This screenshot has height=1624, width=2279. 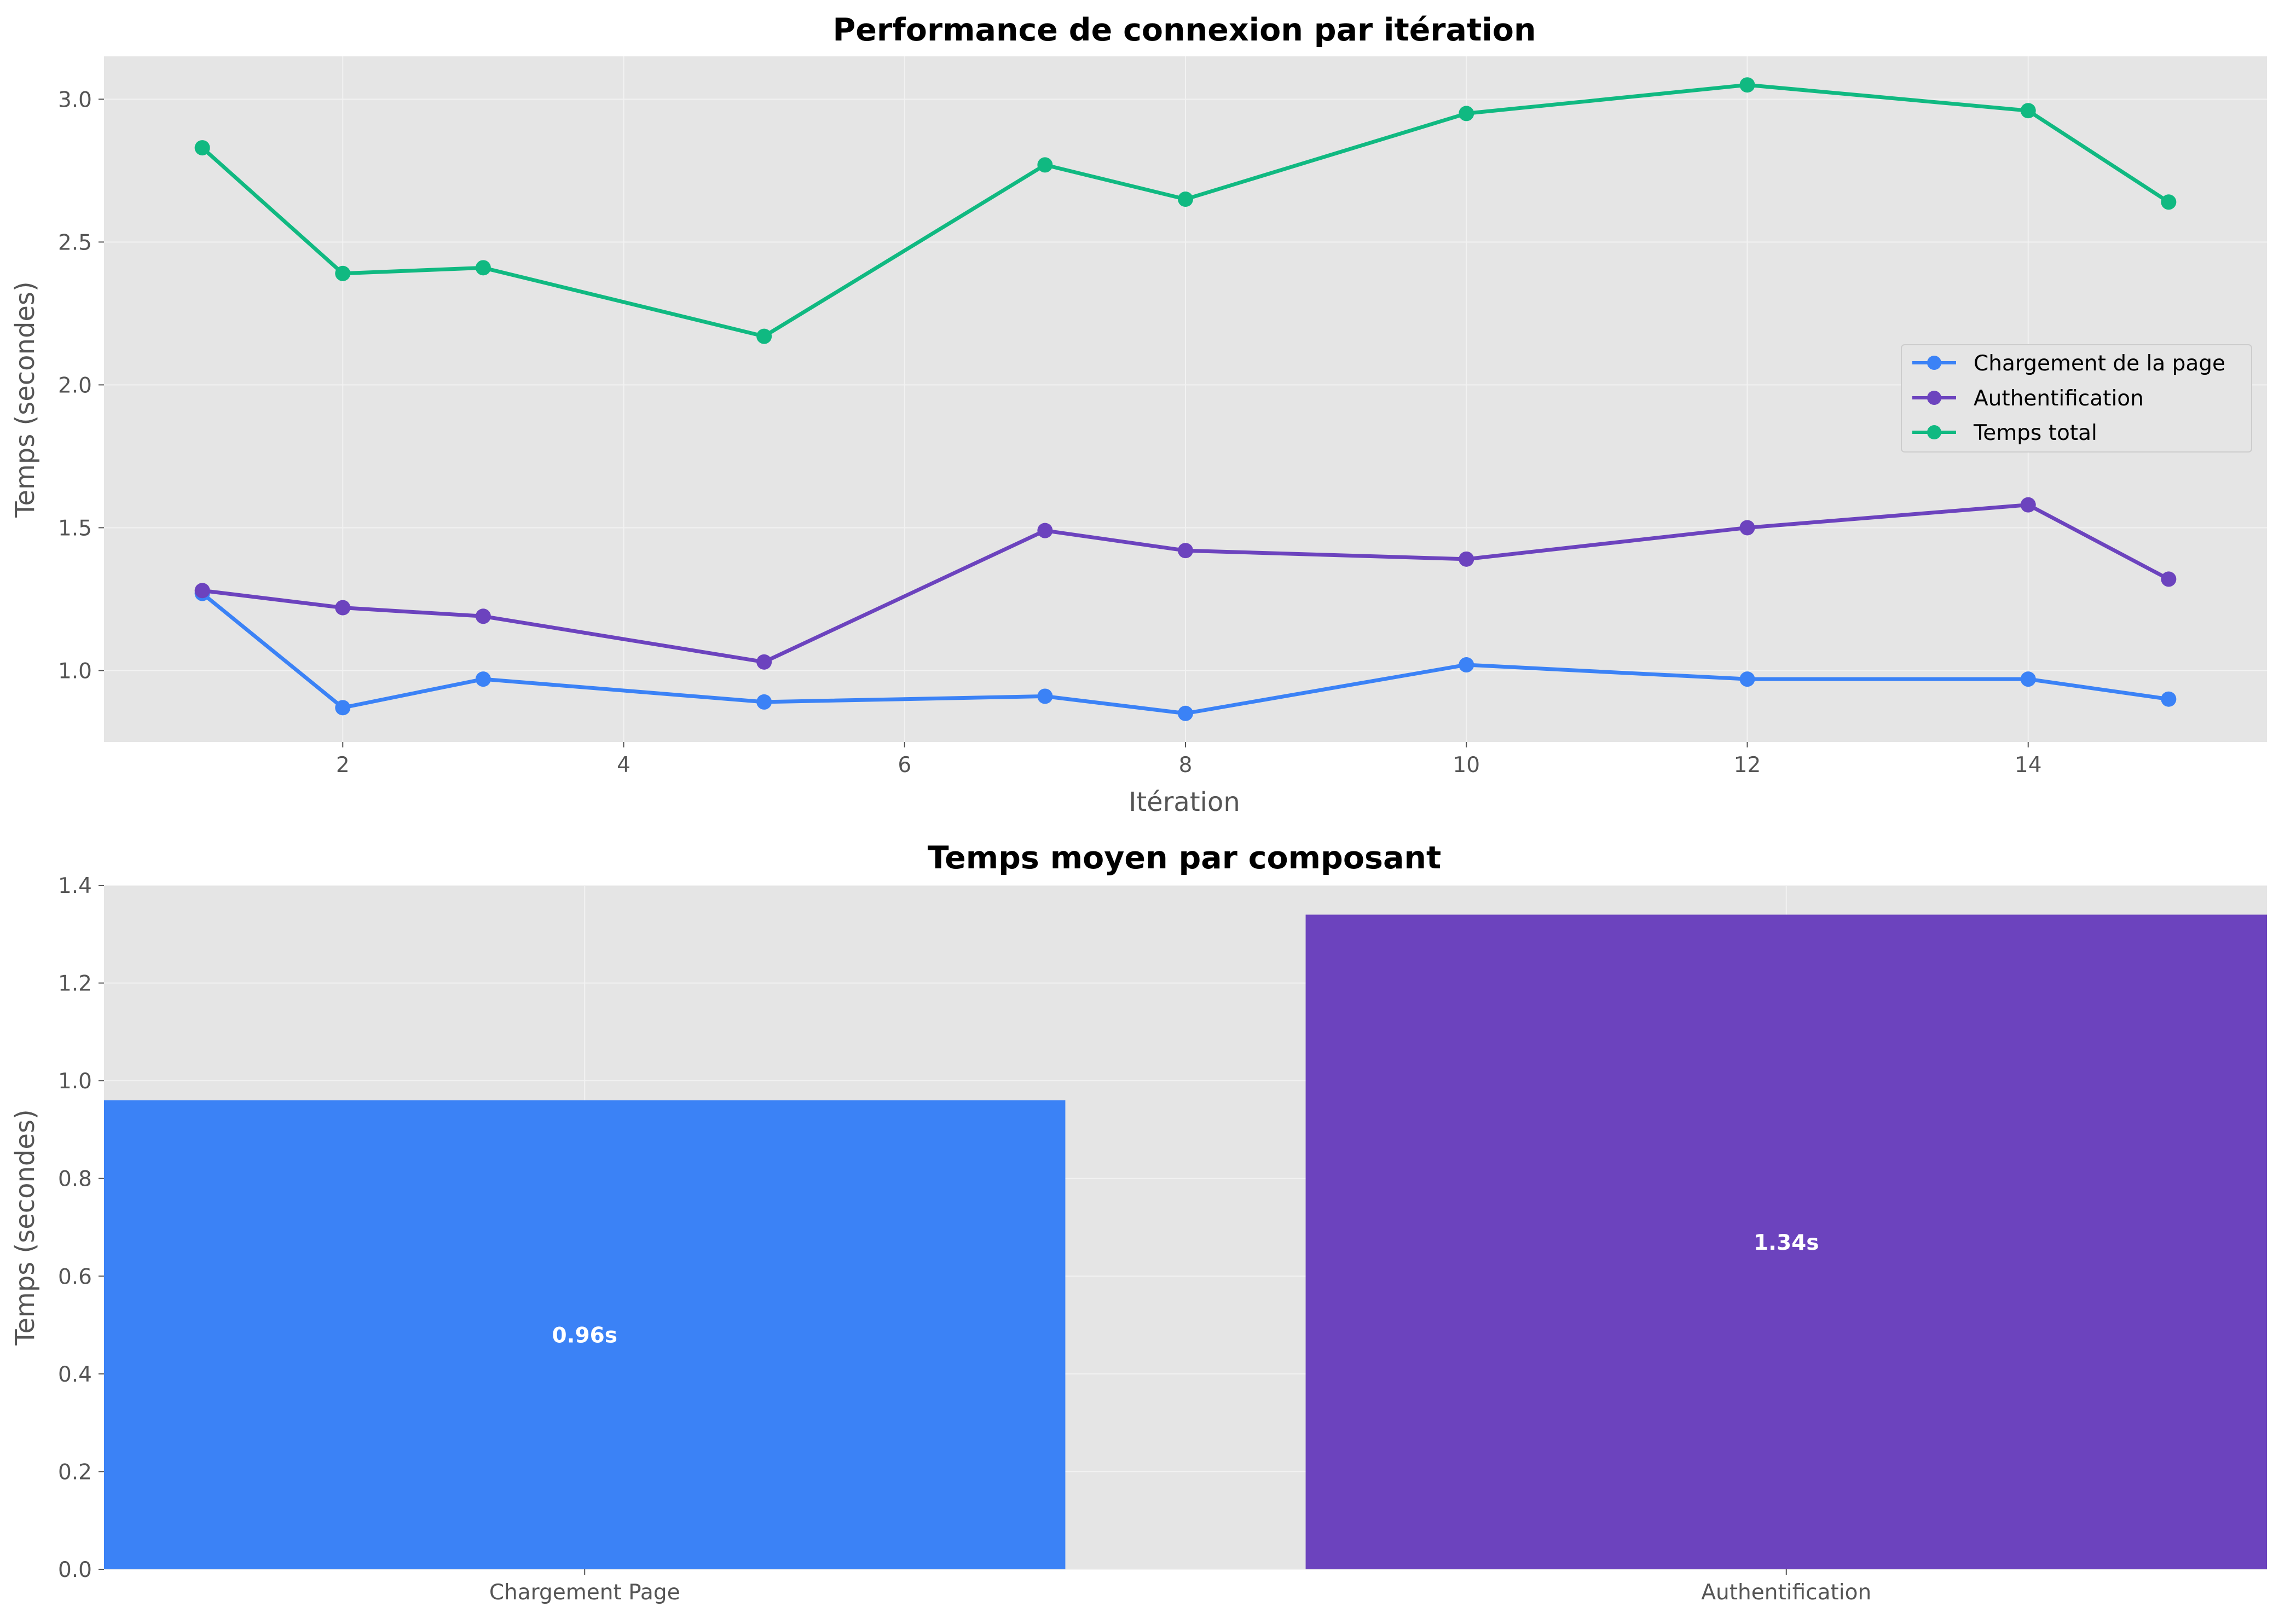 What do you see at coordinates (2099, 364) in the screenshot?
I see `legend-label-chargement: Chargement de la page` at bounding box center [2099, 364].